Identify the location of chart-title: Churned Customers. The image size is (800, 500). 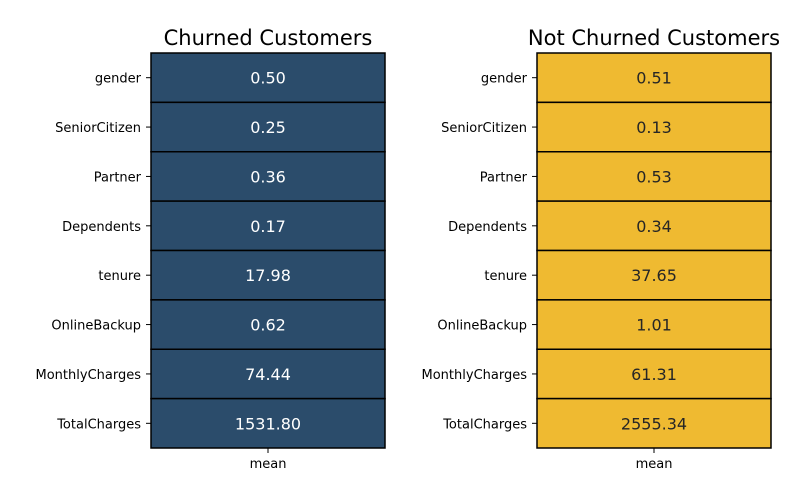
(268, 38).